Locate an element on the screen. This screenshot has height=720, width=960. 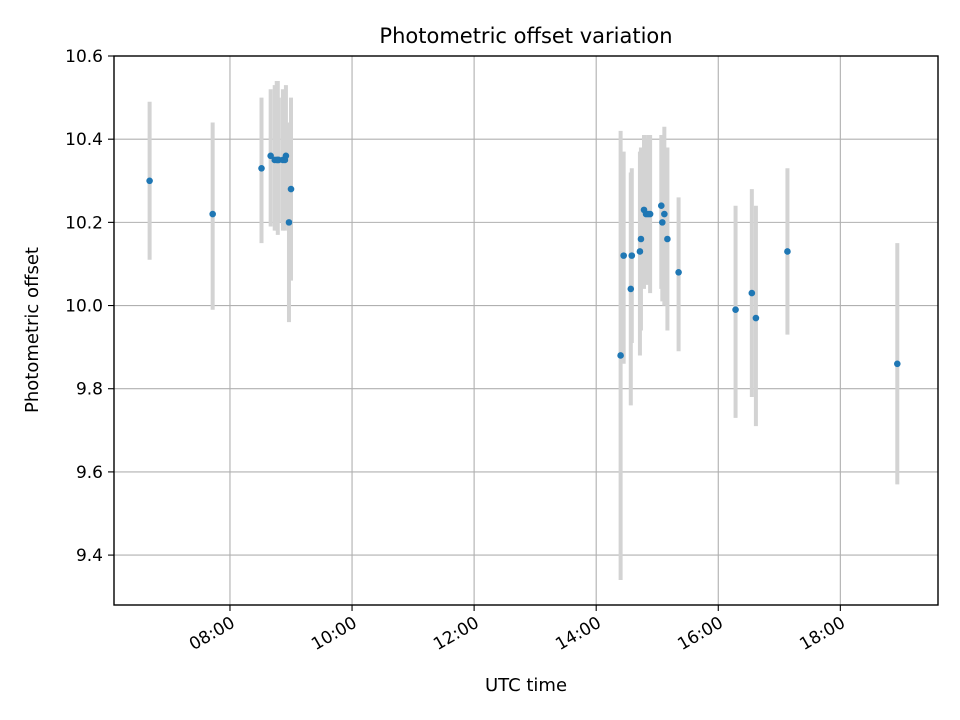
y-tick-label: 10.4 is located at coordinates (84, 140).